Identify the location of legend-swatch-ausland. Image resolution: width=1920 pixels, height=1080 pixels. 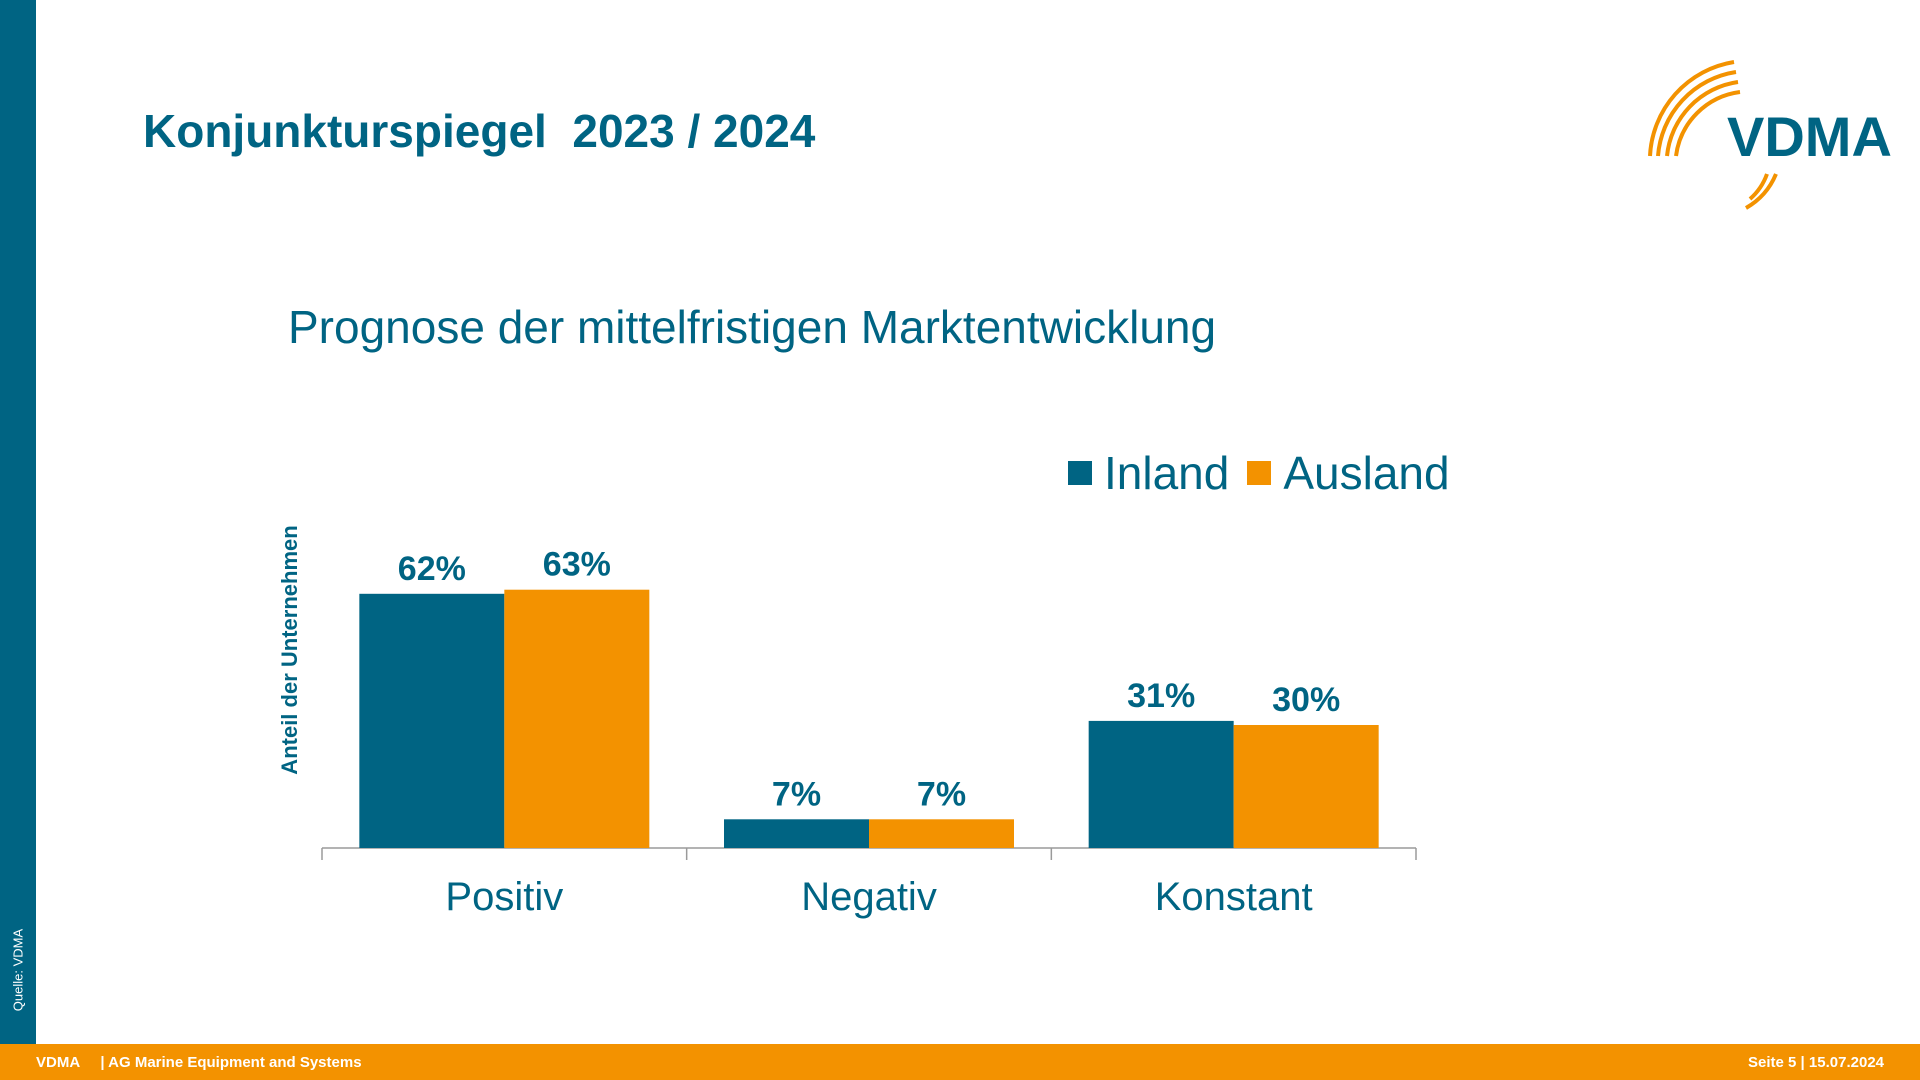
(1259, 473).